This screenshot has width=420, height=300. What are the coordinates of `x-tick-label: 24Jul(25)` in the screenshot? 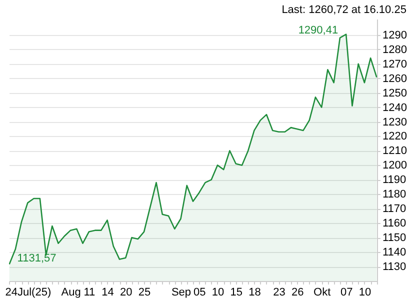 It's located at (28, 292).